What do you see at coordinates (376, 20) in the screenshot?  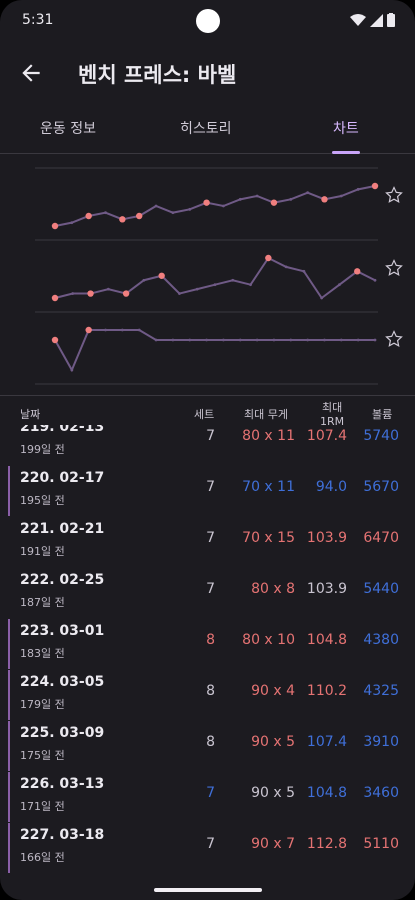 I see `signal-icon` at bounding box center [376, 20].